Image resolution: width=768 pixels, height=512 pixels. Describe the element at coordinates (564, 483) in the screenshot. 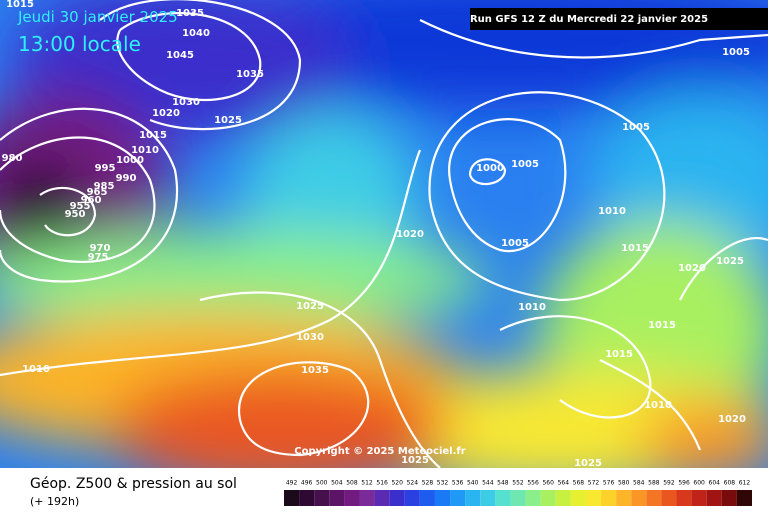

I see `colorbar-label: 564` at that location.